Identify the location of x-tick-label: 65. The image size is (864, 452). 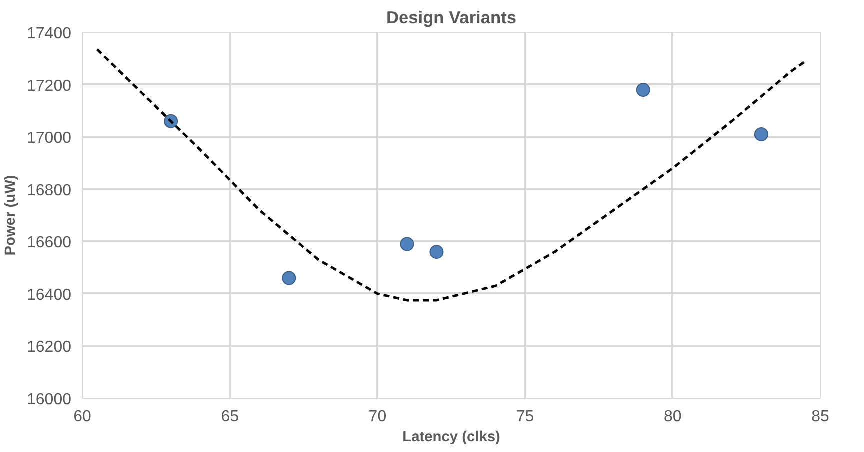
(230, 417).